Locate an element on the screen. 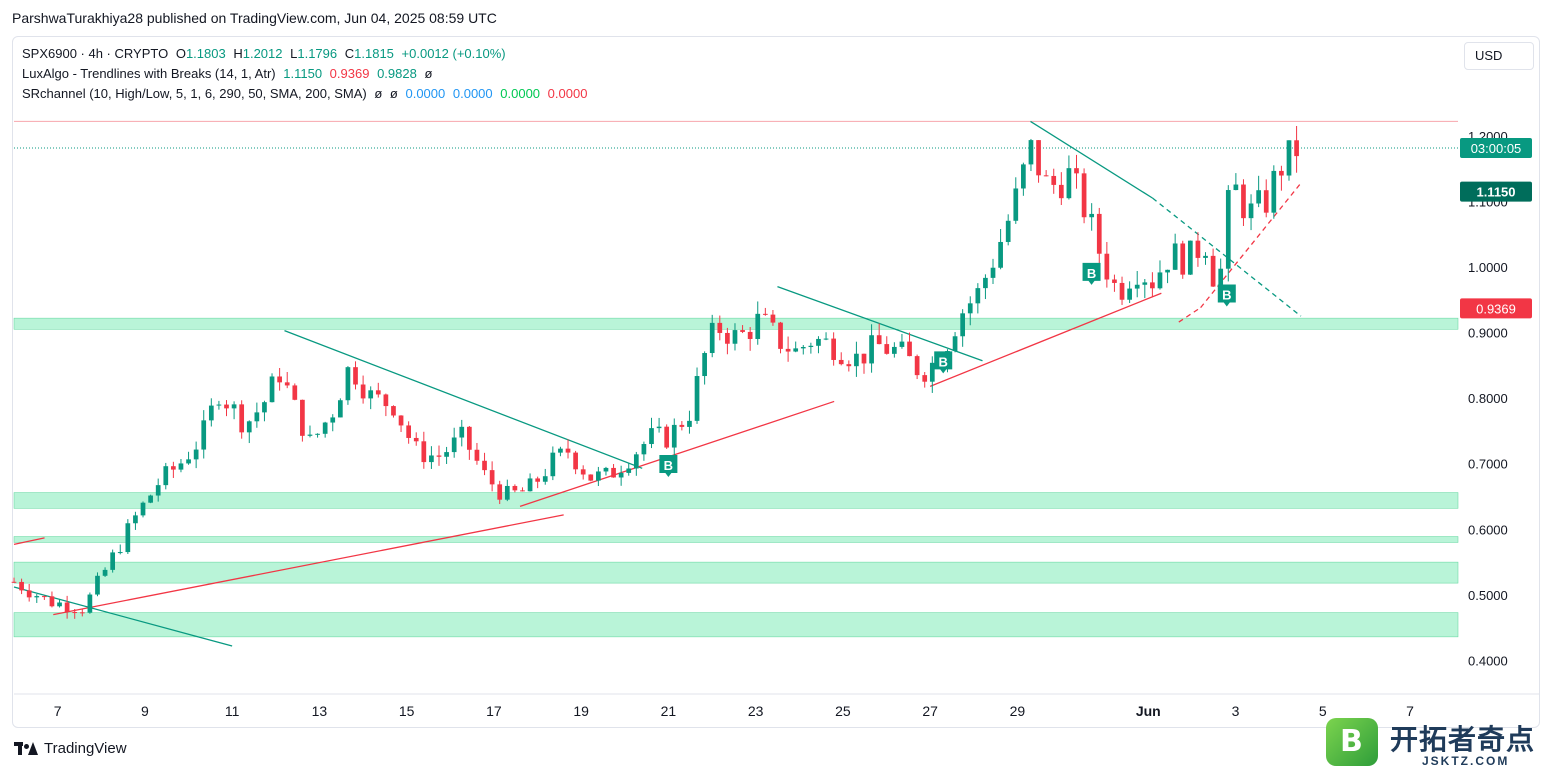 This screenshot has height=772, width=1553. last-price-tag-box is located at coordinates (1496, 147).